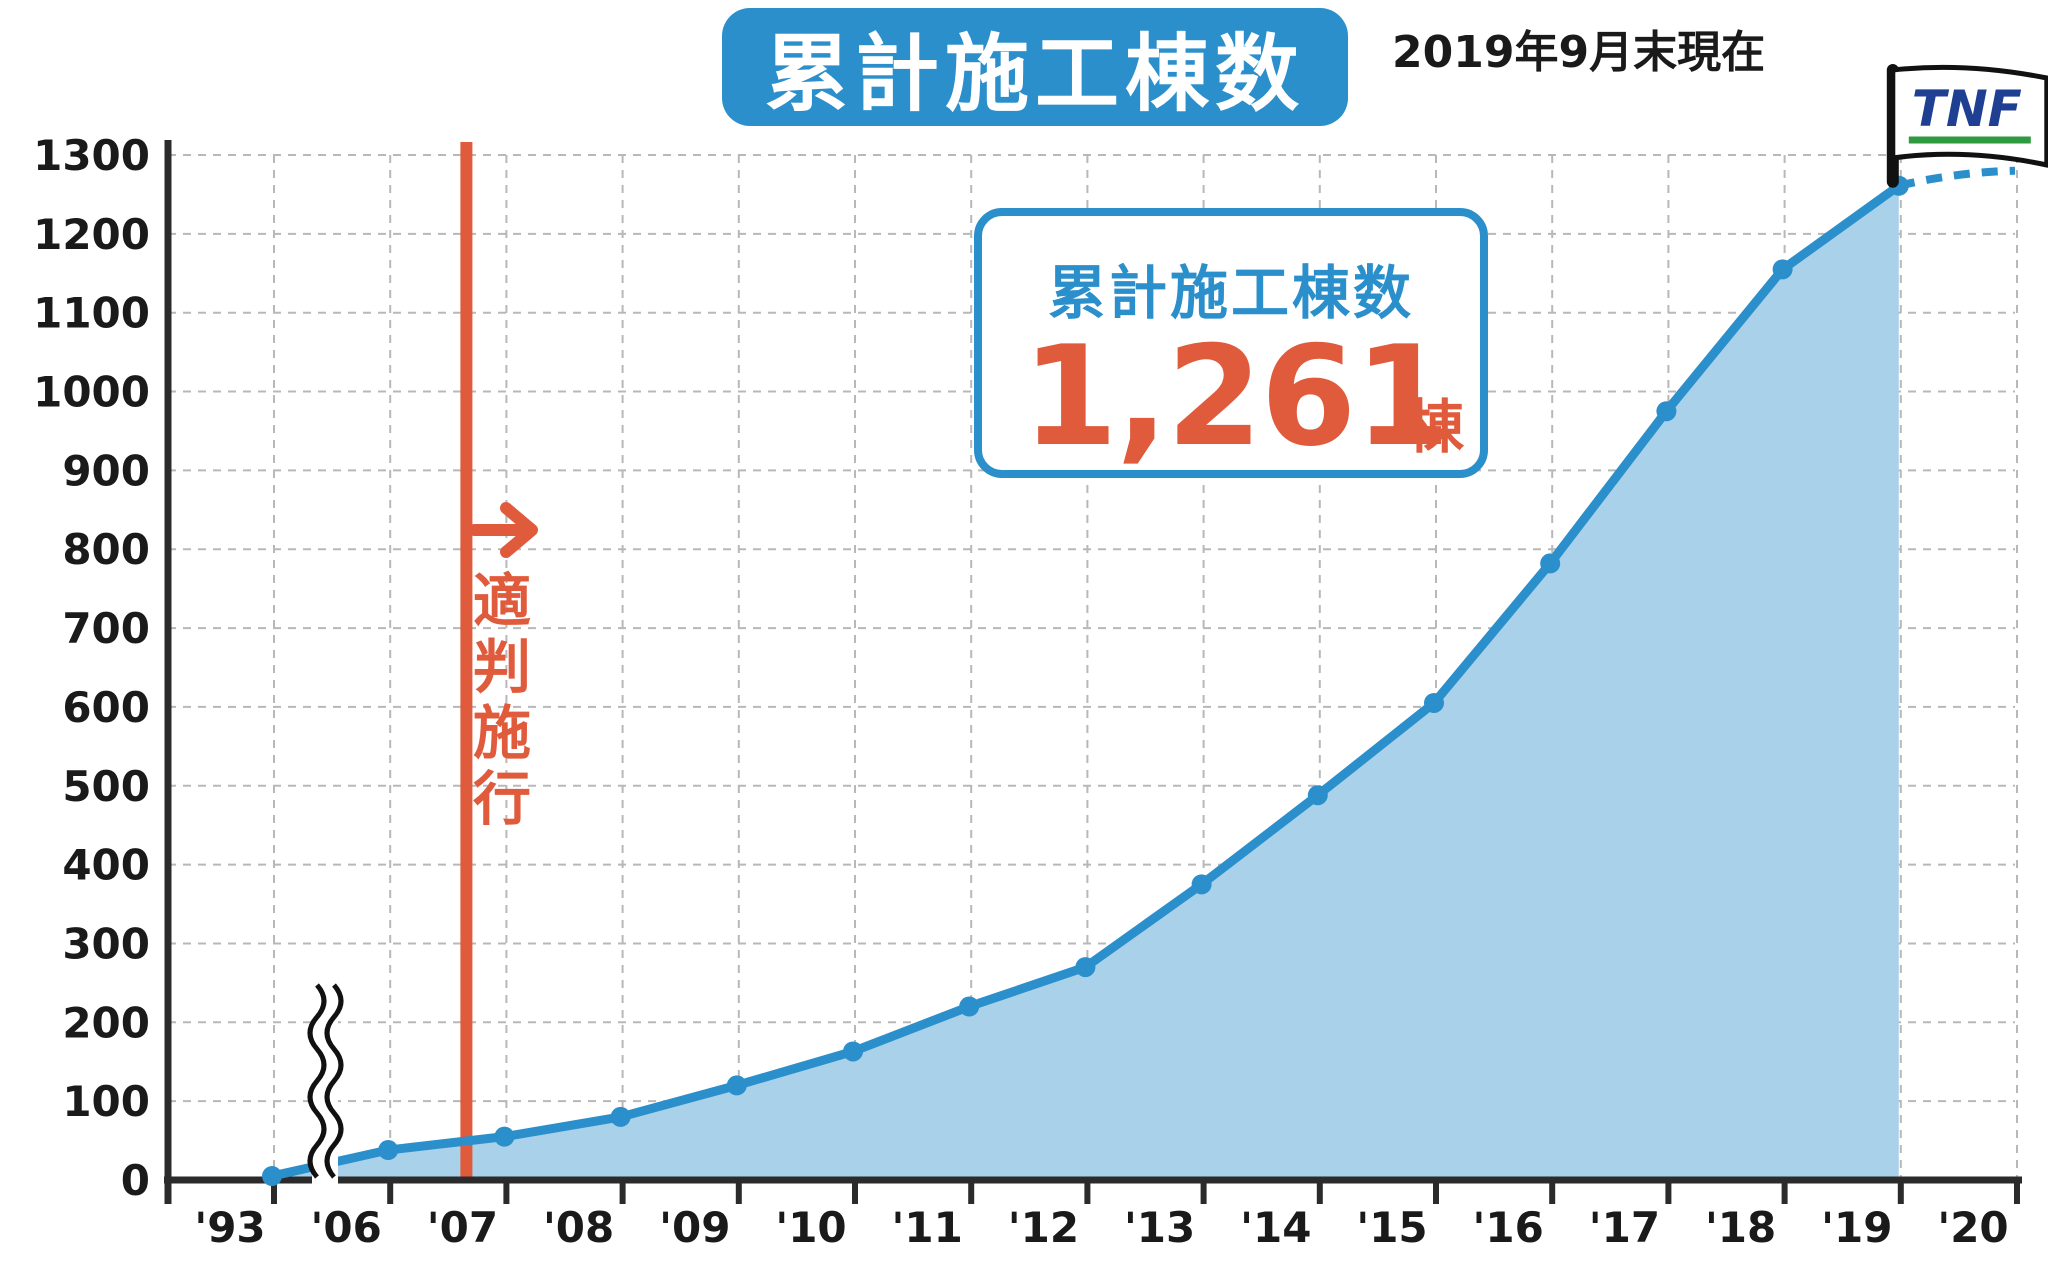 The height and width of the screenshot is (1268, 2048). What do you see at coordinates (106, 943) in the screenshot?
I see `y-tick-label: 300` at bounding box center [106, 943].